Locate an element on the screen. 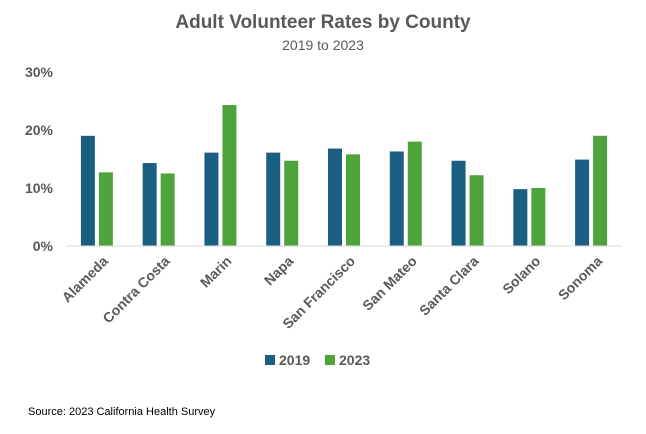 This screenshot has height=434, width=646. bar-2019-sonoma: Sonoma 2019: 14.9% is located at coordinates (582, 202).